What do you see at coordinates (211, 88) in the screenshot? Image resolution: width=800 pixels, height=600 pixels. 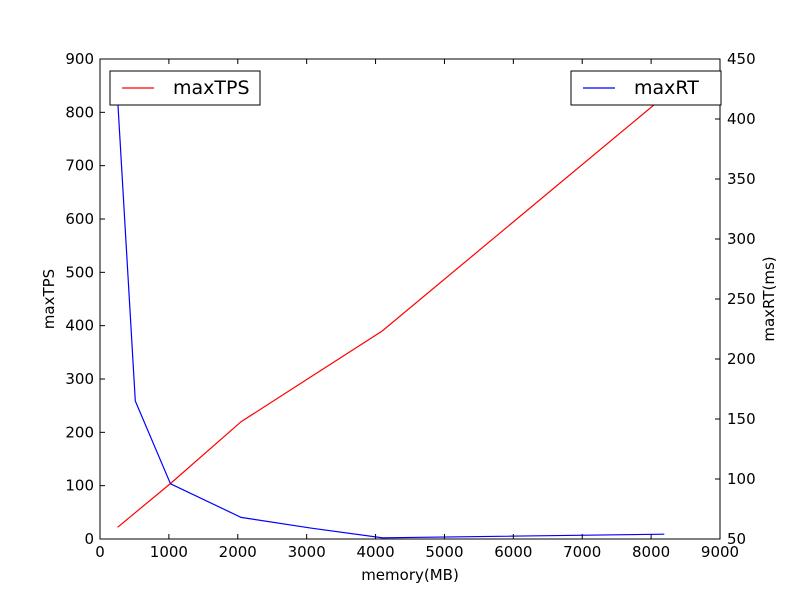 I see `legend-label: maxTPS` at bounding box center [211, 88].